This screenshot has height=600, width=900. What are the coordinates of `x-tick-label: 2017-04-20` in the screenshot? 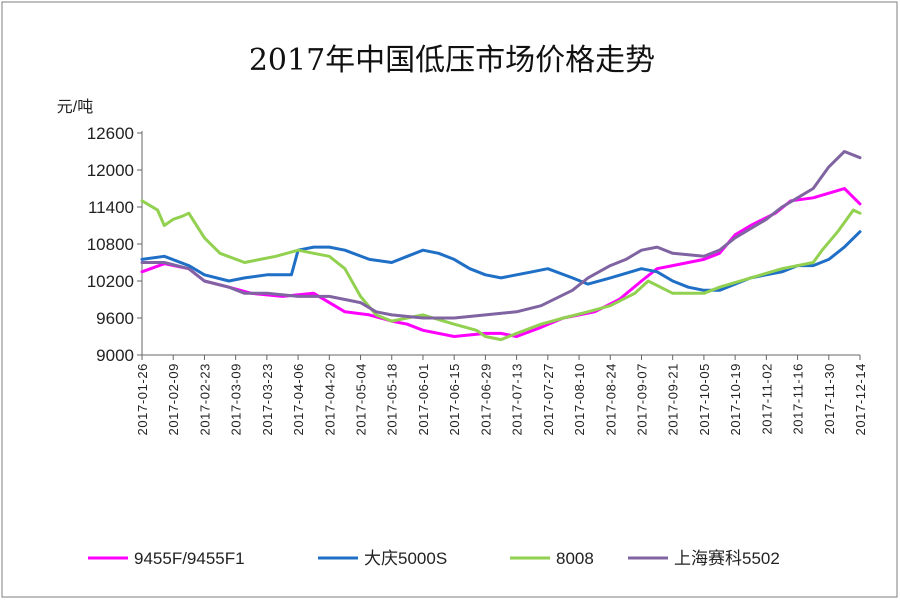 It's located at (329, 399).